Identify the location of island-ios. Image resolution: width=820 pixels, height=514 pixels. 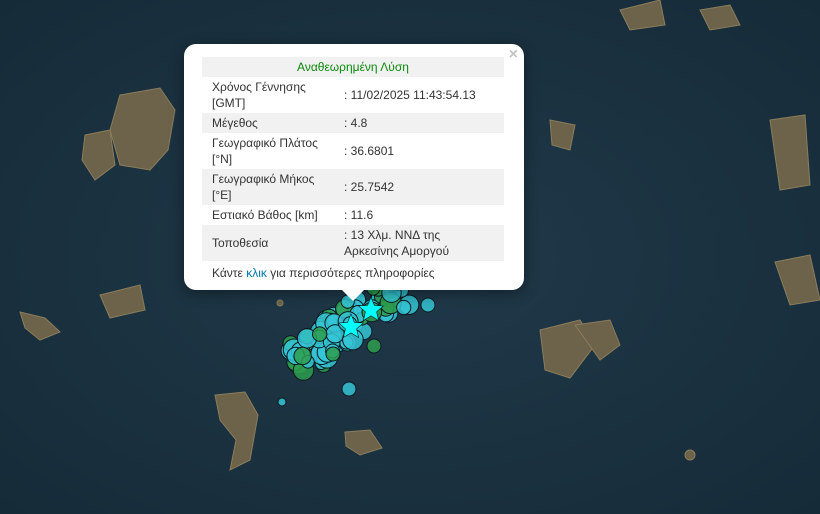
(122, 301).